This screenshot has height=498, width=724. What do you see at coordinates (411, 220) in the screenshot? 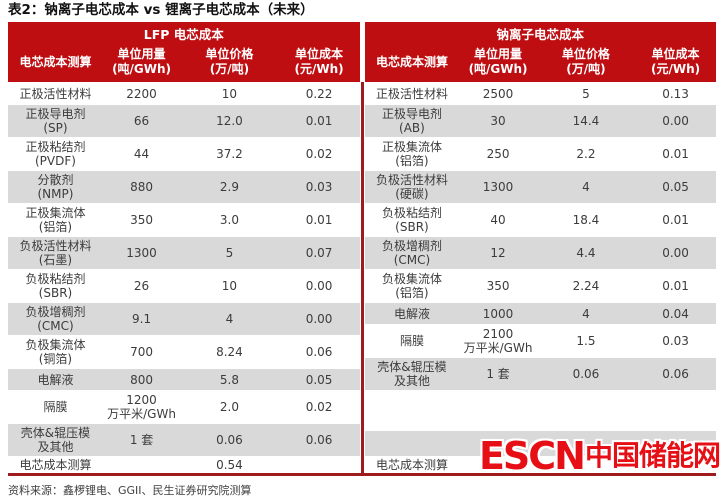
I see `item-cell: 负极粘结剂 (SBR)` at bounding box center [411, 220].